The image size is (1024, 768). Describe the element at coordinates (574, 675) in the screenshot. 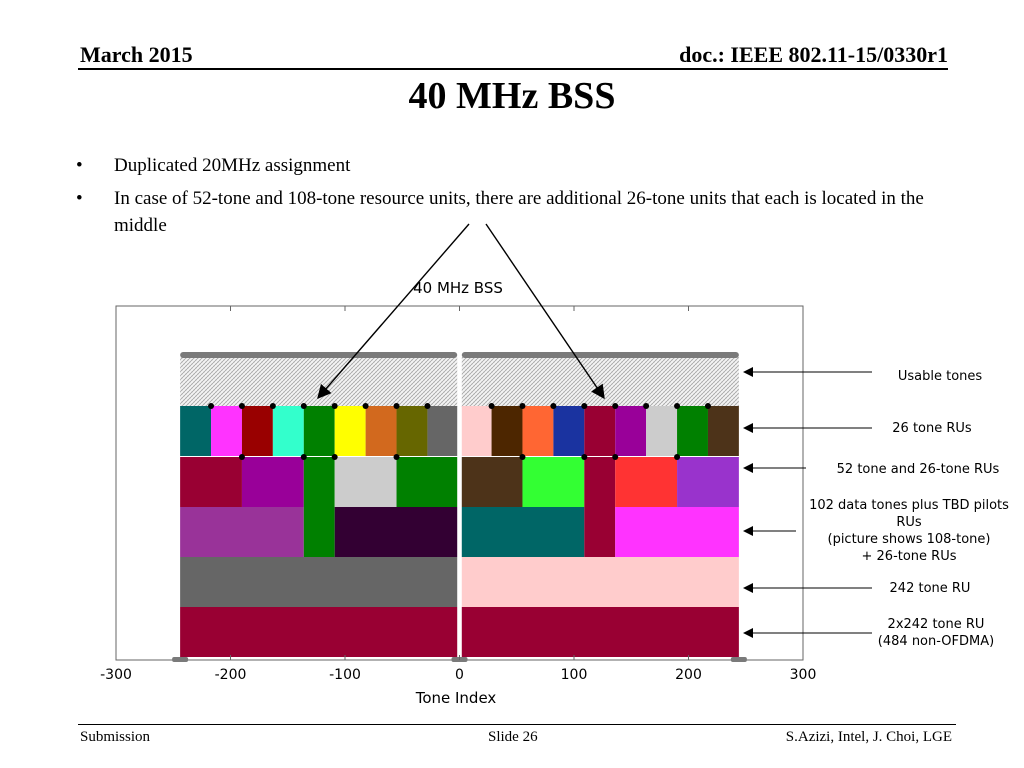

I see `x-tick-label: 100` at that location.